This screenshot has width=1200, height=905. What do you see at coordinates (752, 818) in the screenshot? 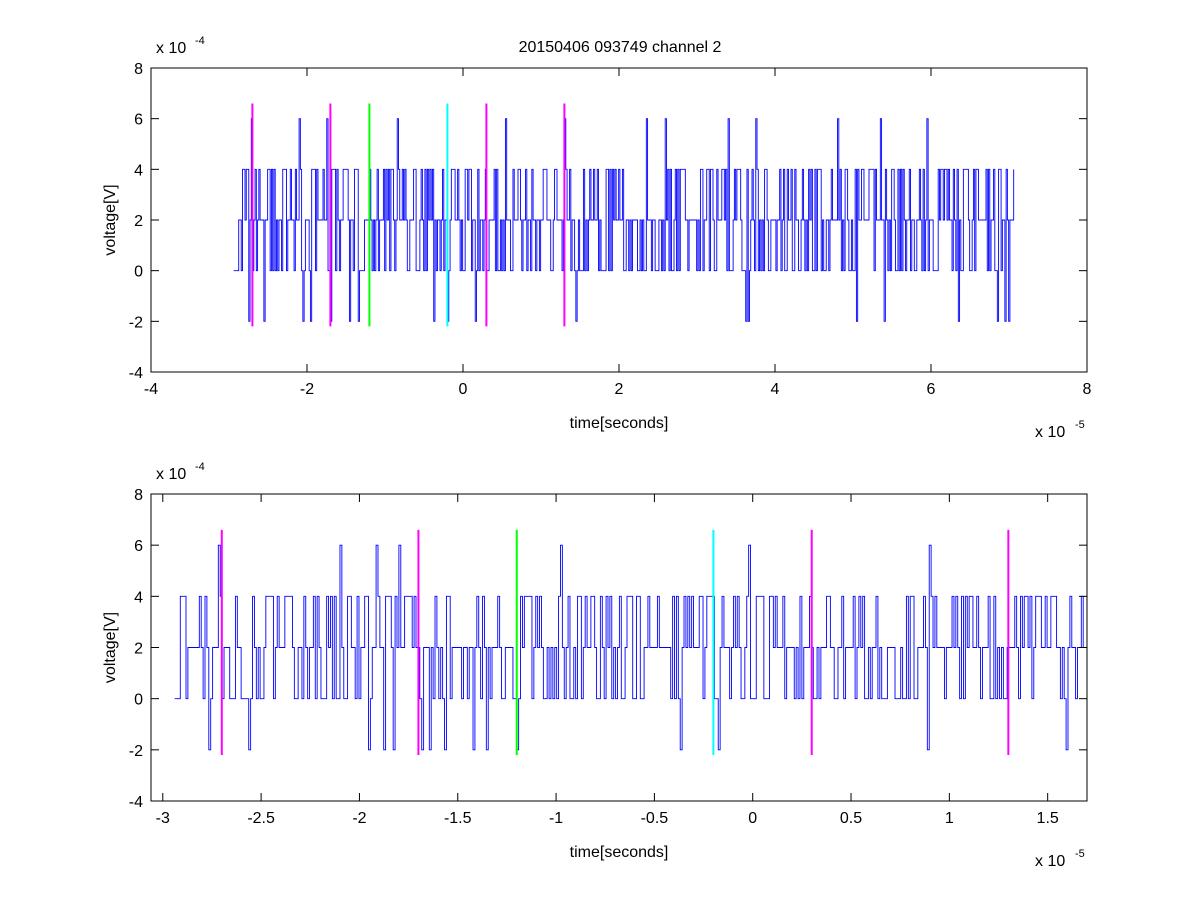
I see `subplot-bottom-xtick-label: 0` at bounding box center [752, 818].